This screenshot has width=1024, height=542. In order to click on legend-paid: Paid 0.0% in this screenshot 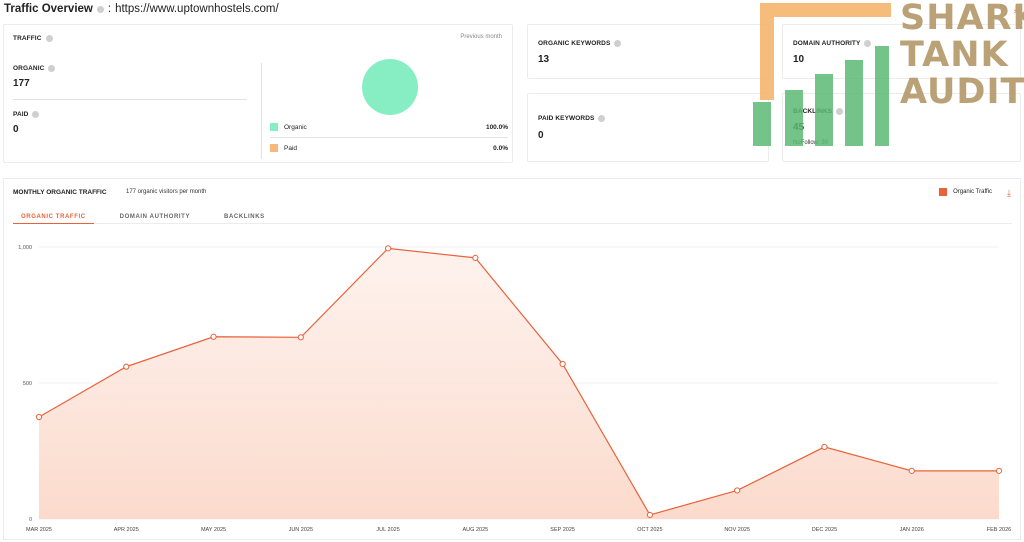, I will do `click(389, 148)`.